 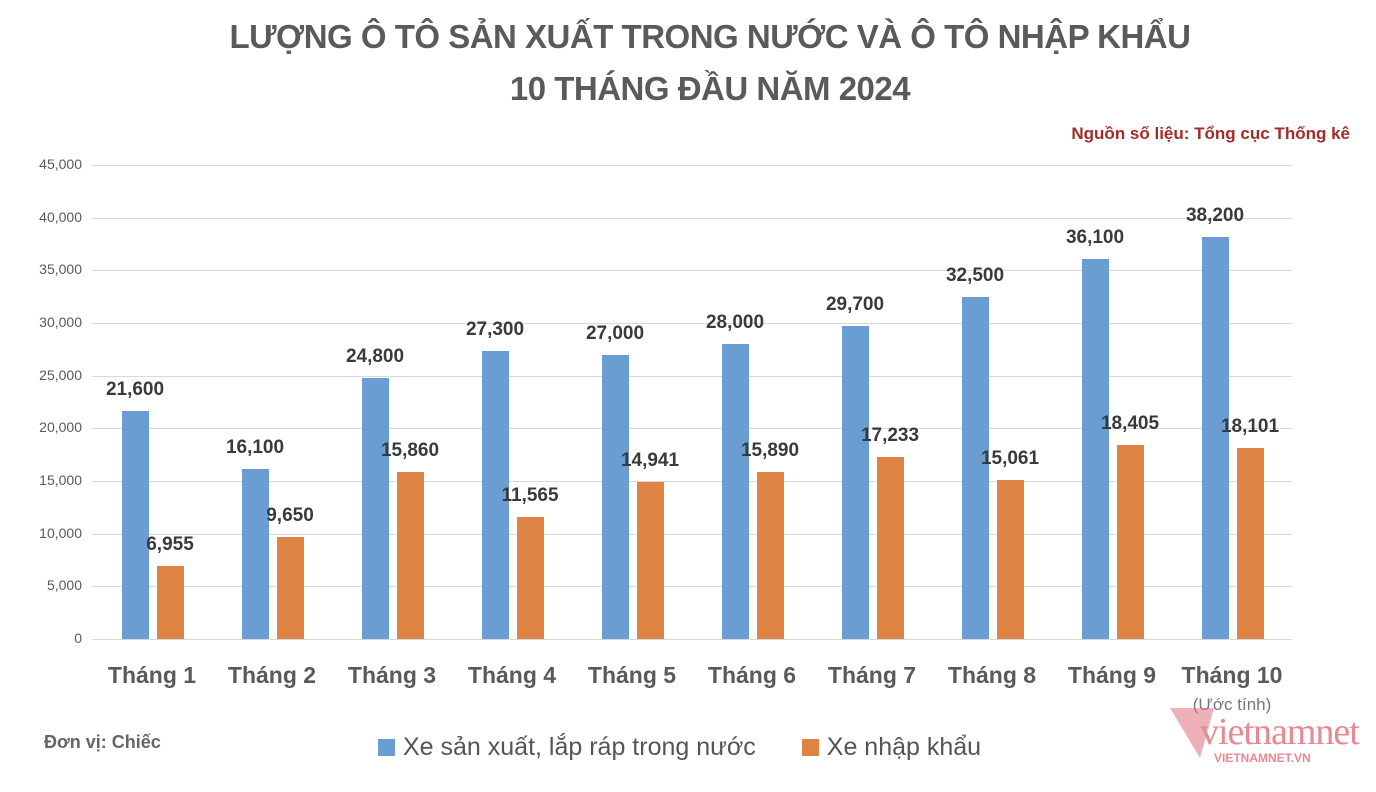 What do you see at coordinates (855, 305) in the screenshot?
I see `value-label-domestic: 29,700` at bounding box center [855, 305].